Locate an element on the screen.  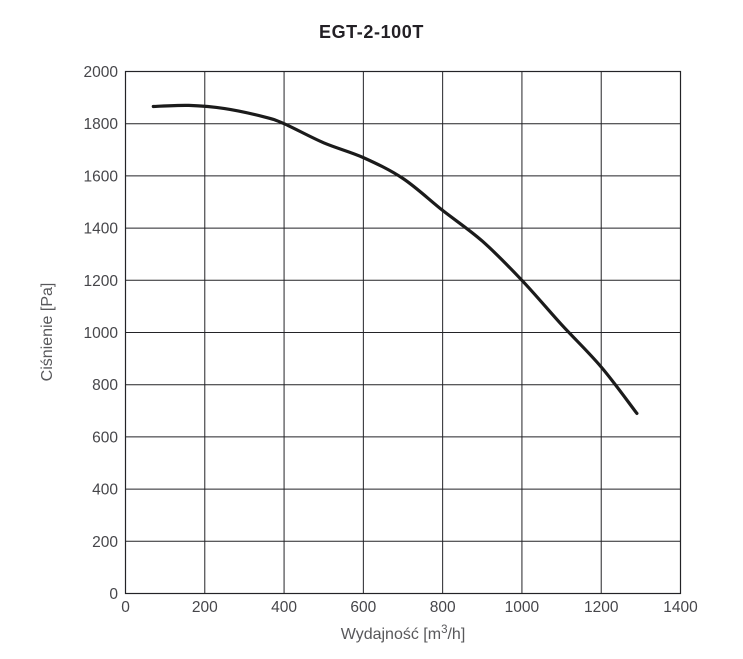
x-tick-label: 1400 is located at coordinates (680, 607).